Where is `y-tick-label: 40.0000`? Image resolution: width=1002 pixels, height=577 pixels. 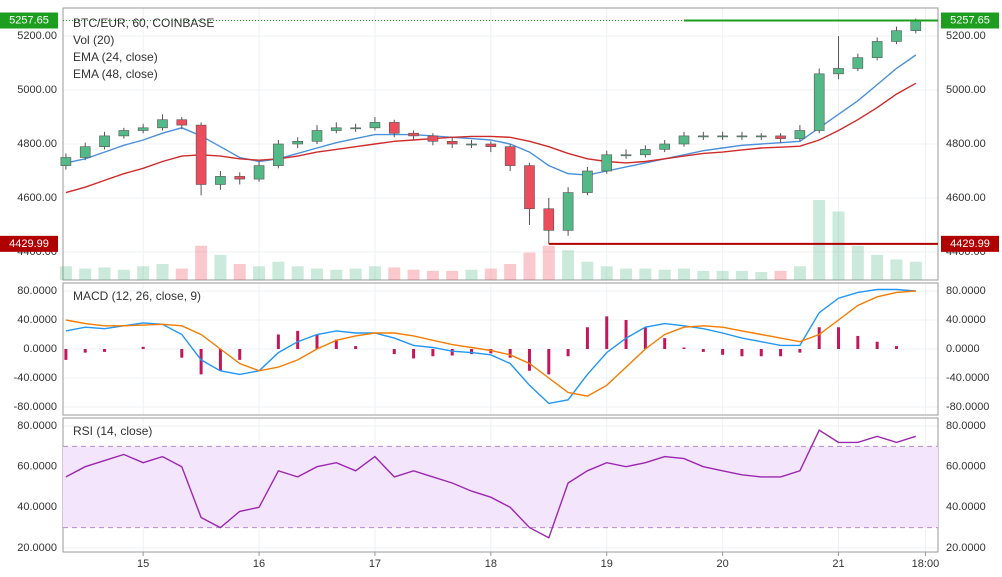 y-tick-label: 40.0000 is located at coordinates (37, 320).